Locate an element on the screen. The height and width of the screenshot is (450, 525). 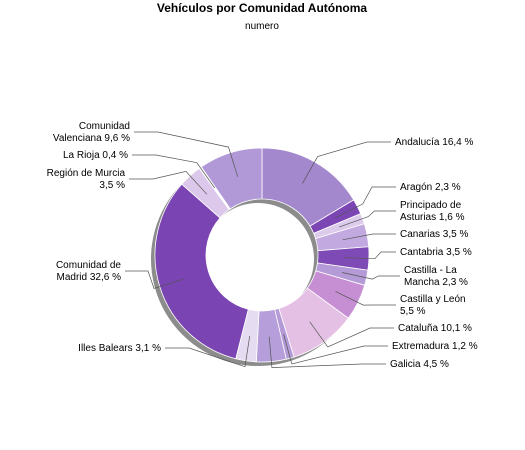
slice-label-la-rioja: La Rioja 0,4 % is located at coordinates (95, 155).